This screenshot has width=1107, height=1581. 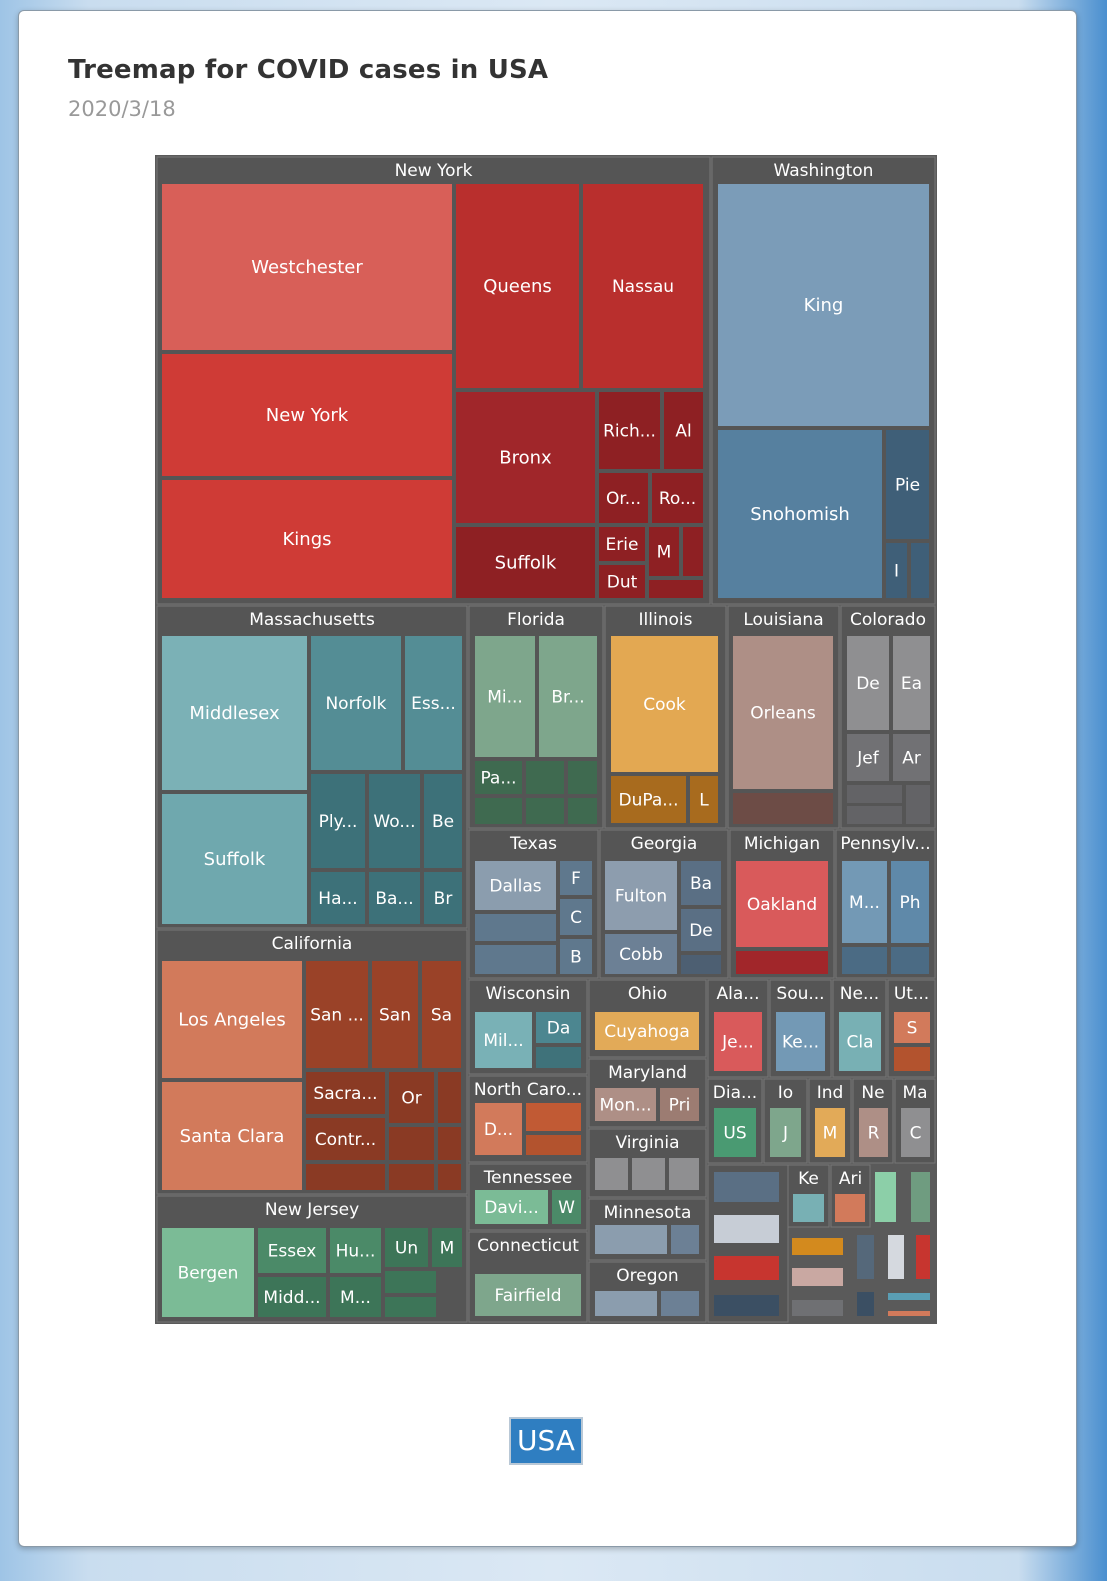 I want to click on treemap-cell-br: Br, so click(x=443, y=898).